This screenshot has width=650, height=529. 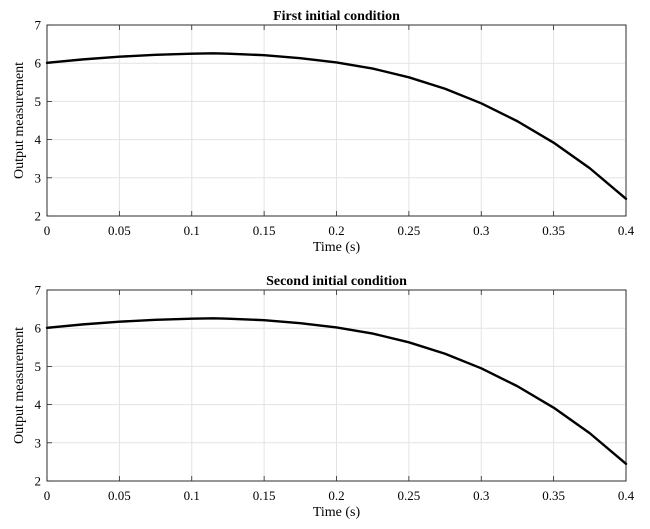 I want to click on chart-title: Second initial condition, so click(x=336, y=281).